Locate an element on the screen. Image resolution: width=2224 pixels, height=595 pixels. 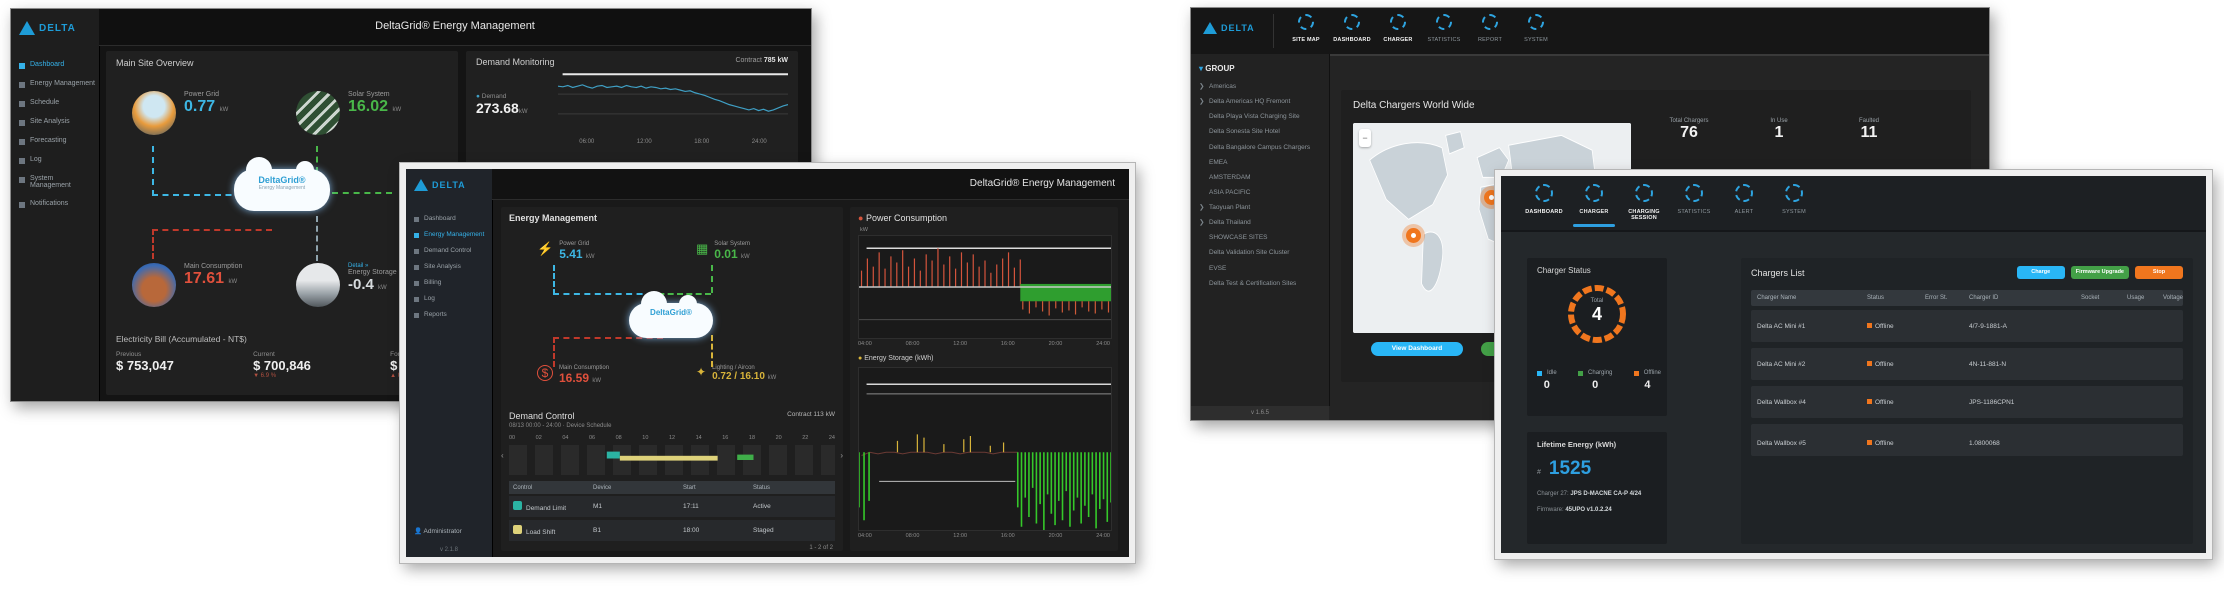
site-tree-item: Delta Bangalore Campus Chargers is located at coordinates (1260, 148).